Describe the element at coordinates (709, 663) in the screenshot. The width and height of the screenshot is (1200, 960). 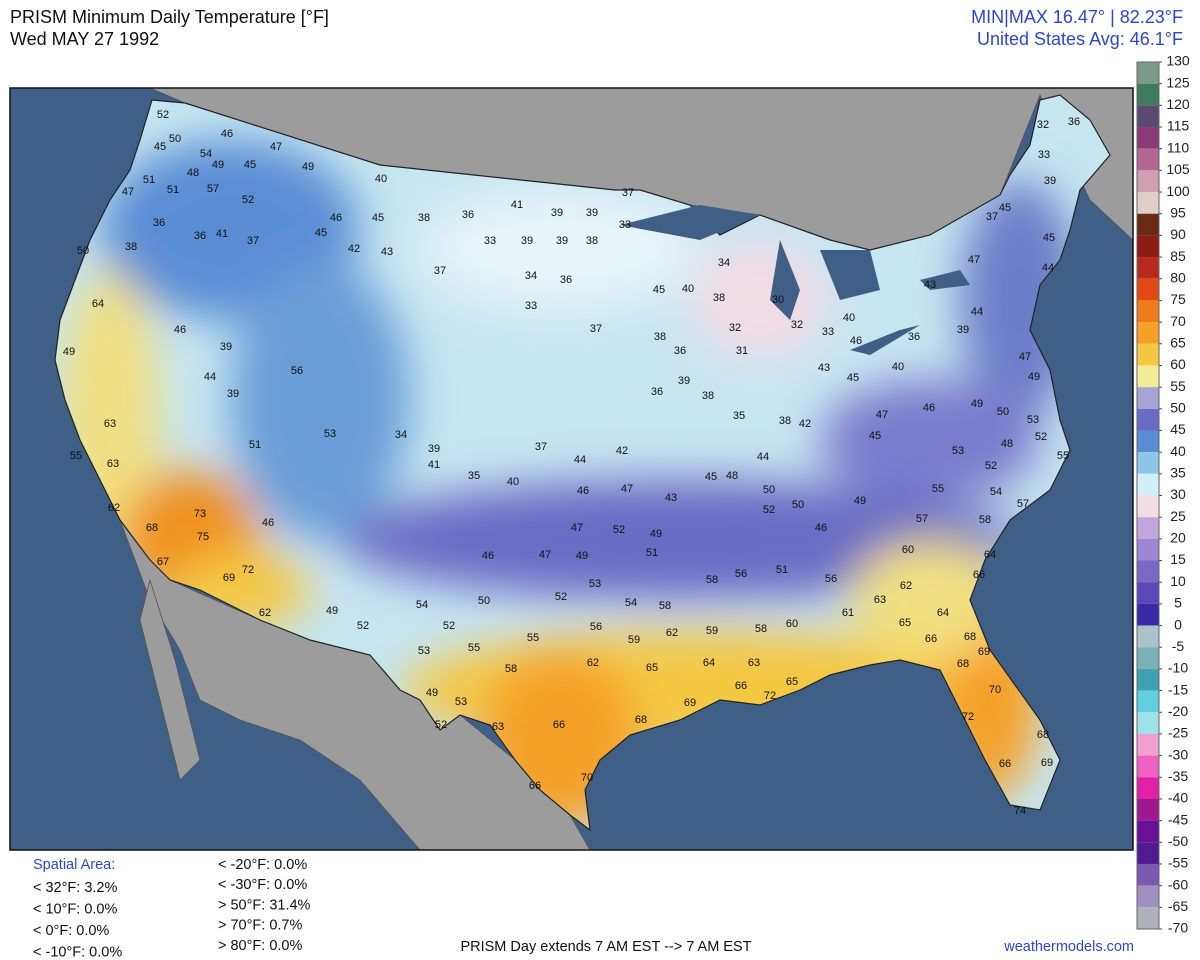
I see `station-temp: 64` at that location.